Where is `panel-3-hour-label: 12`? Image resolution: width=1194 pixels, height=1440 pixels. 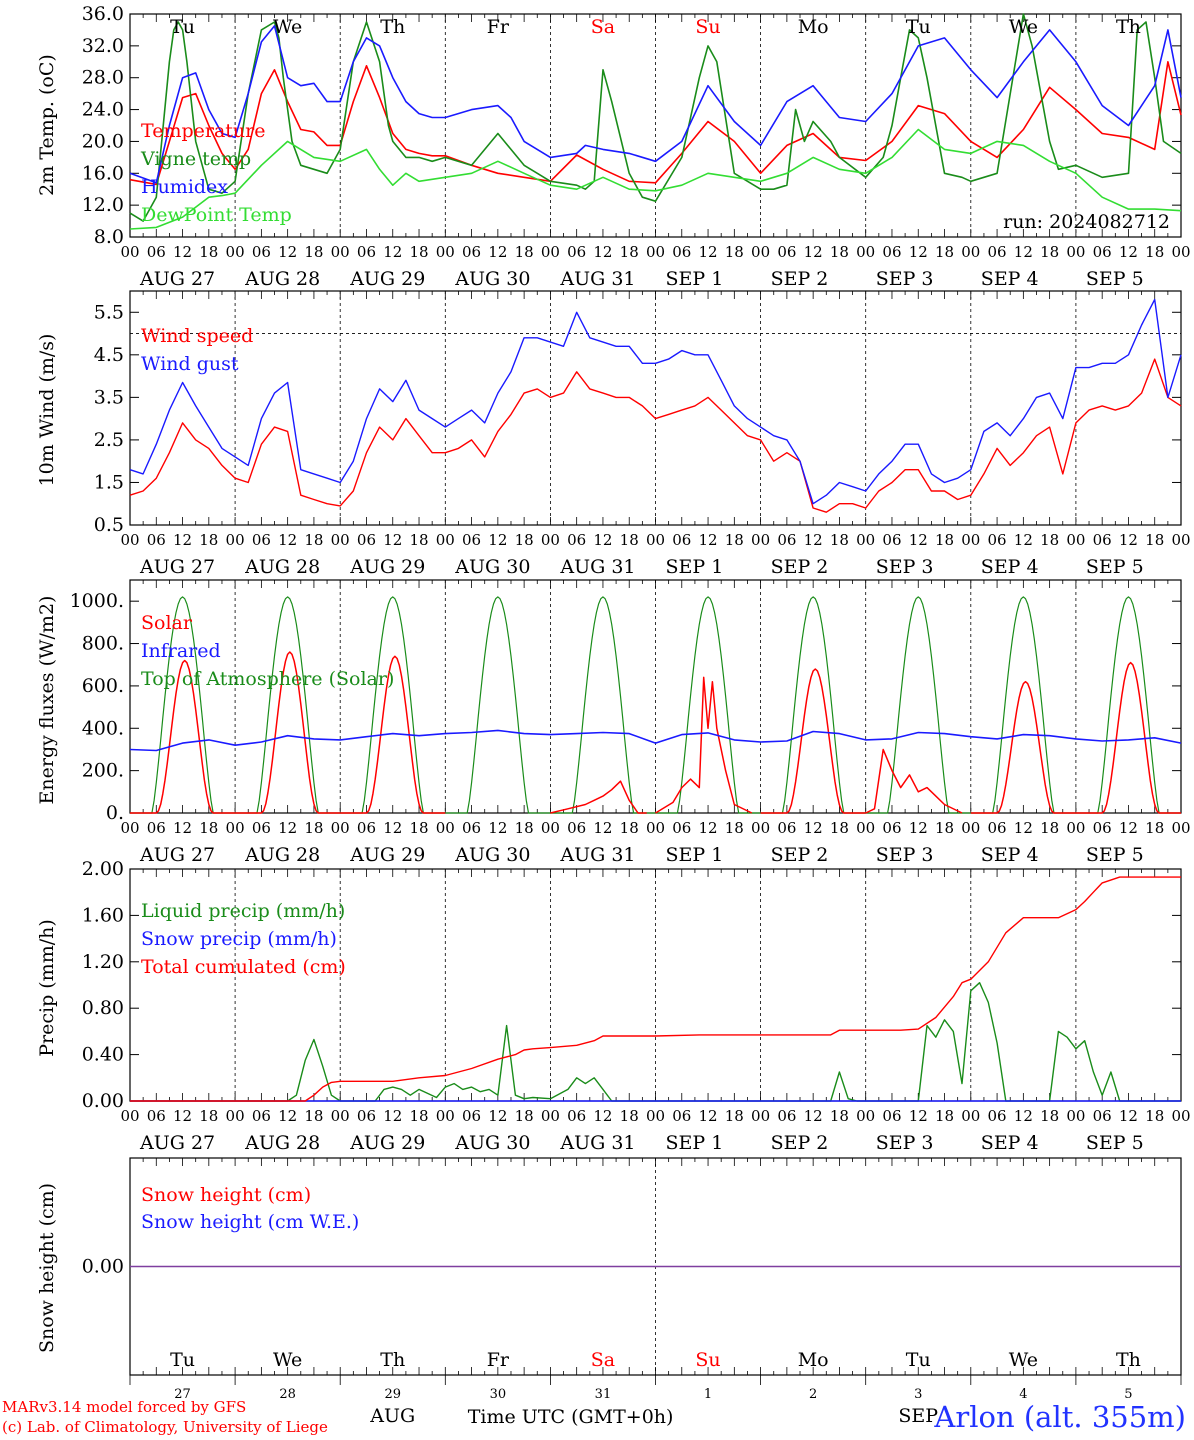 panel-3-hour-label: 12 is located at coordinates (182, 1116).